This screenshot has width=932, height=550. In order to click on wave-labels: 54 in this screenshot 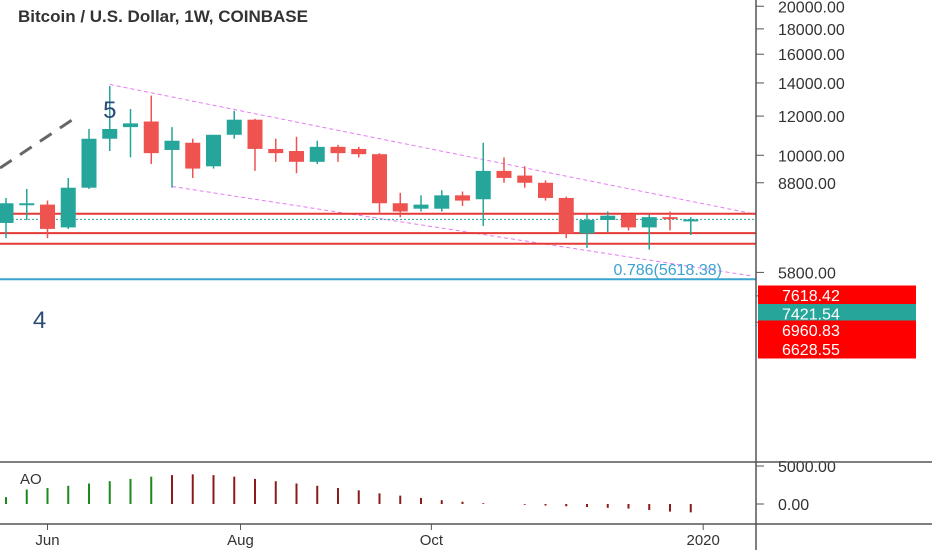, I will do `click(75, 215)`.